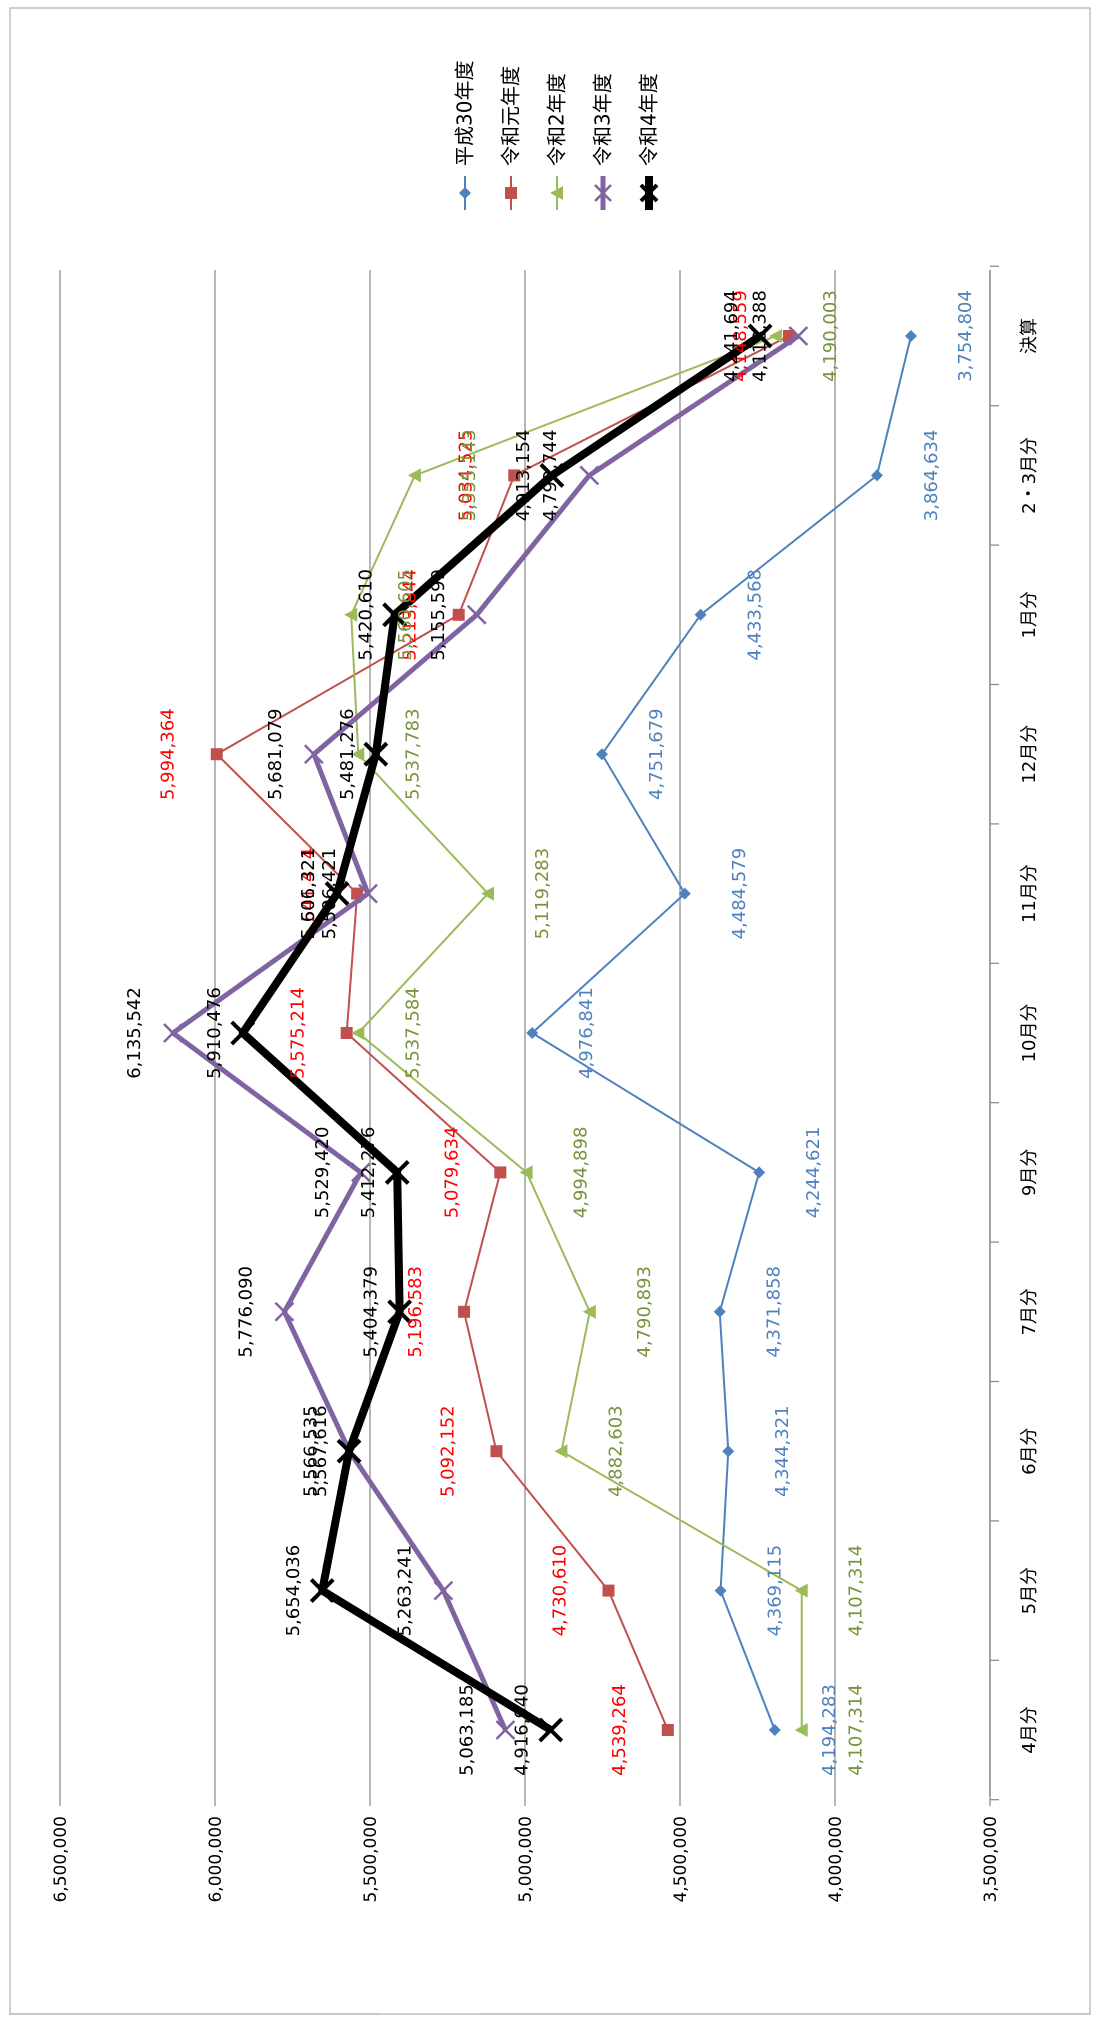 Image resolution: width=1098 pixels, height=2022 pixels. What do you see at coordinates (931, 476) in the screenshot?
I see `data-label: 3,864,634` at bounding box center [931, 476].